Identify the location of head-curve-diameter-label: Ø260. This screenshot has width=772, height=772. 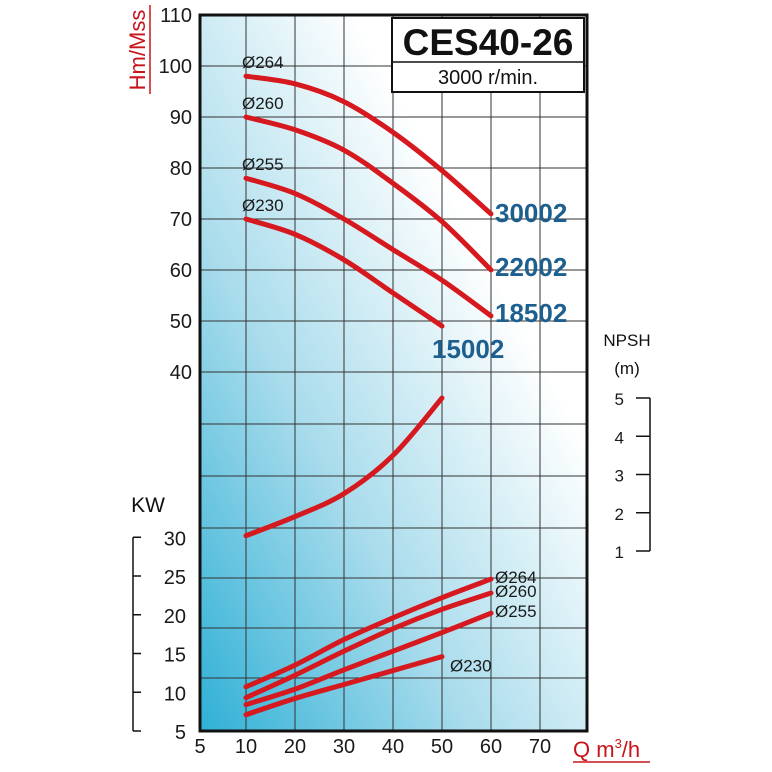
(263, 103).